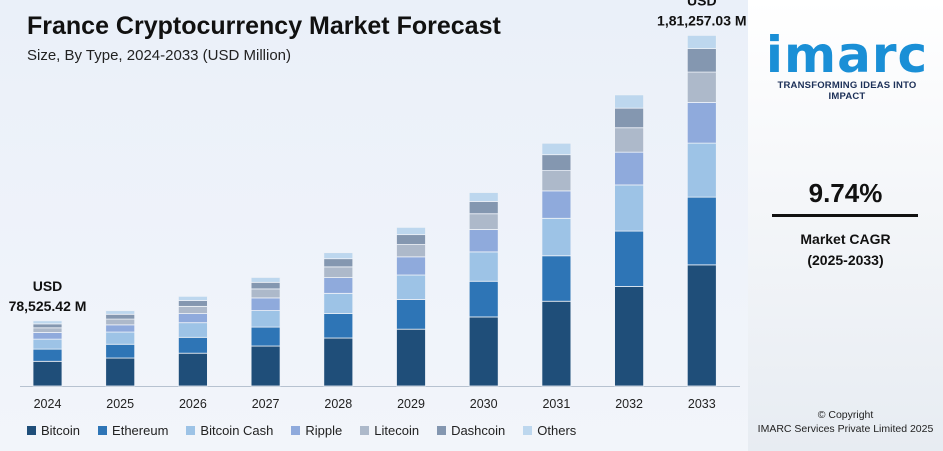 The height and width of the screenshot is (451, 943). What do you see at coordinates (629, 101) in the screenshot?
I see `bar-segment-others-2032` at bounding box center [629, 101].